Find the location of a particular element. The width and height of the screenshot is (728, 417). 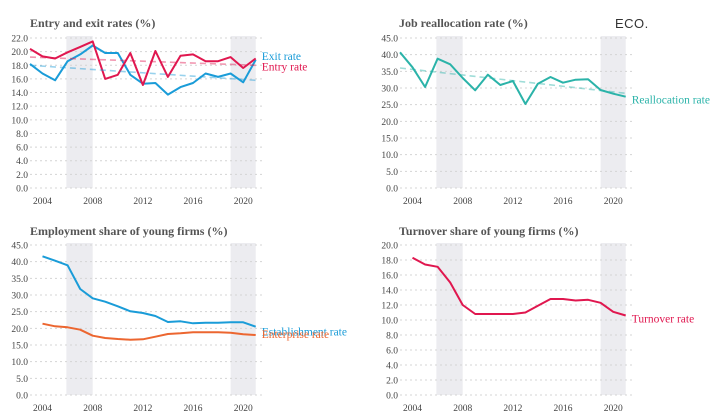

series-label: Establishment rate is located at coordinates (304, 333).